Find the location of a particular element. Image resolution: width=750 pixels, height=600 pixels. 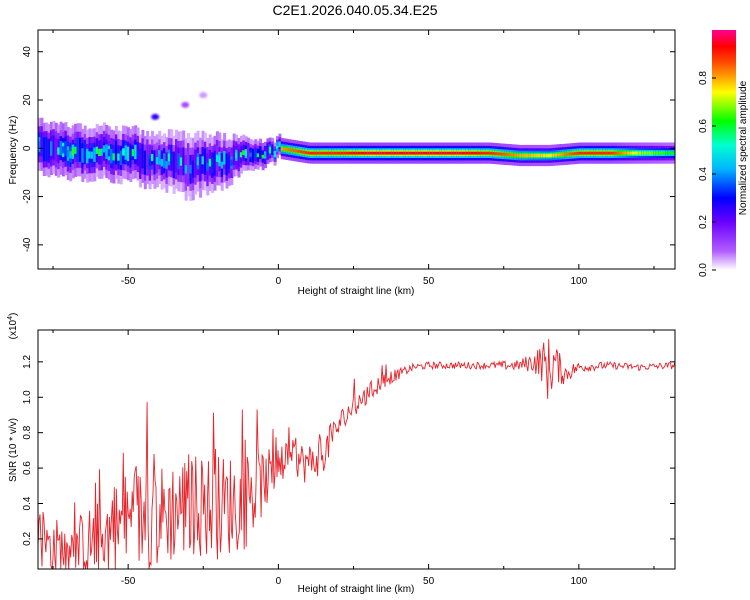

x-tick-label: 0 is located at coordinates (279, 581).